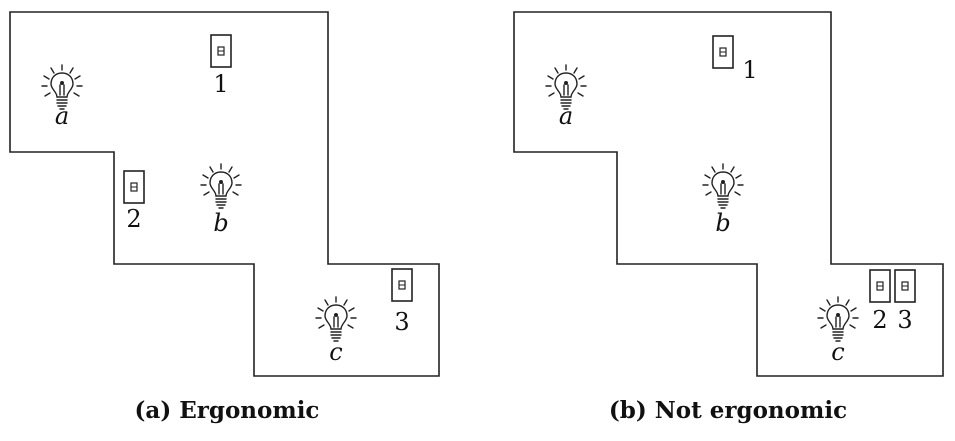 The image size is (955, 441). Describe the element at coordinates (227, 410) in the screenshot. I see `panel-caption: (a) Ergonomic` at that location.